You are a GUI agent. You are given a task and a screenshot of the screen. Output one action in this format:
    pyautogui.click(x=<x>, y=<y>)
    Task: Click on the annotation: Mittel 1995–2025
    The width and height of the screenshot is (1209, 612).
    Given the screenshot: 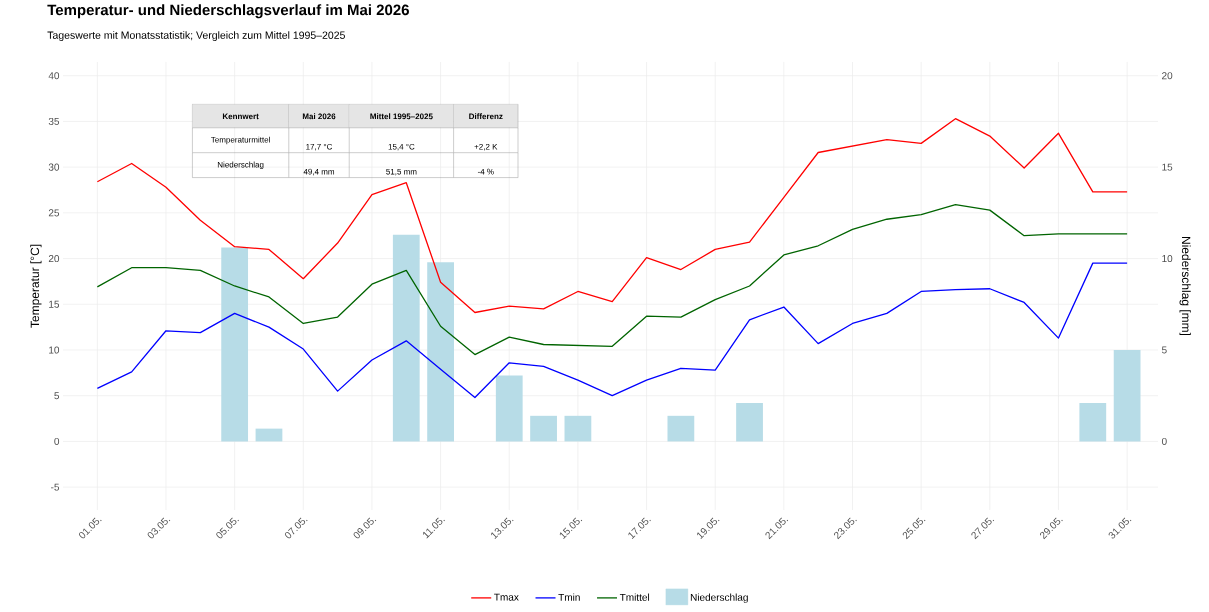 What is the action you would take?
    pyautogui.click(x=401, y=116)
    